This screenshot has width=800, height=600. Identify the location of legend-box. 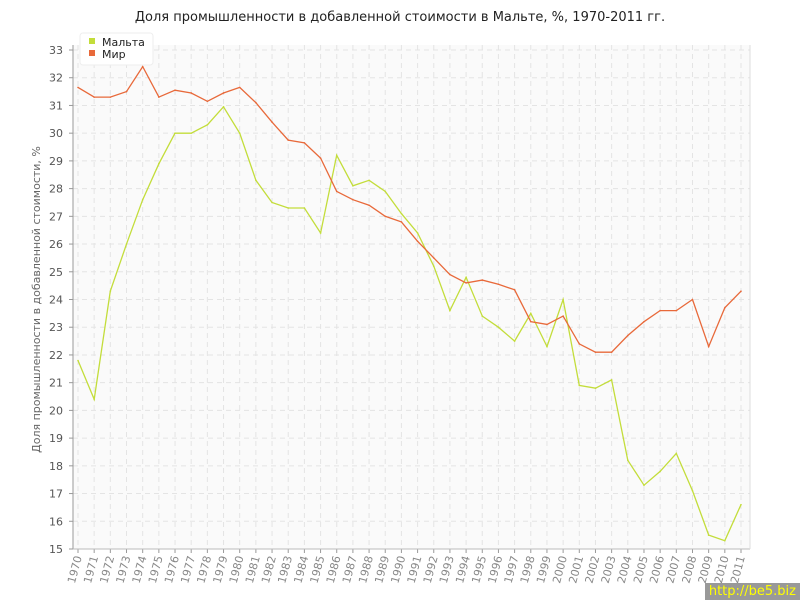
(116, 49).